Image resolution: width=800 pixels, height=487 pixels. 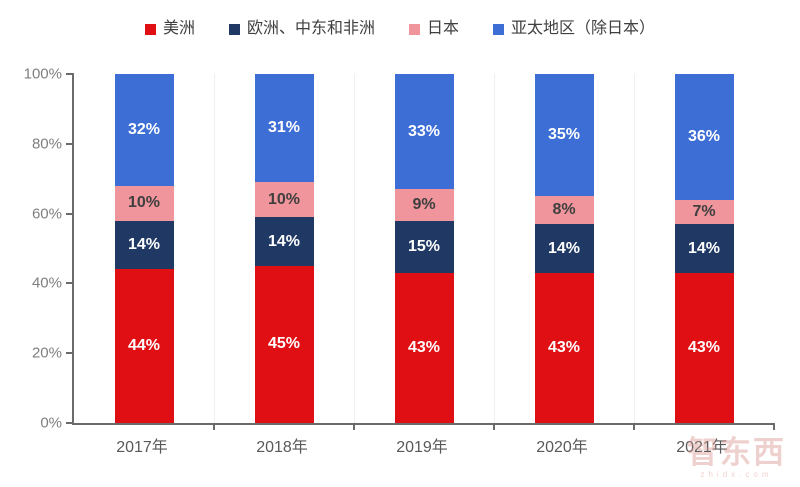 I want to click on x-axis-labels: 2017年 2018年 2019年 2020年 2021年, so click(x=422, y=451).